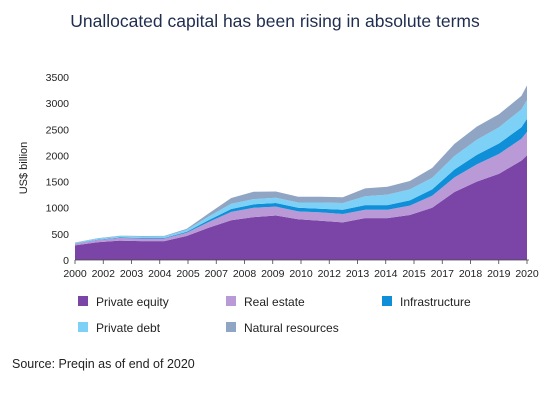 The image size is (550, 401). What do you see at coordinates (527, 274) in the screenshot?
I see `x-tick-label: 2020` at bounding box center [527, 274].